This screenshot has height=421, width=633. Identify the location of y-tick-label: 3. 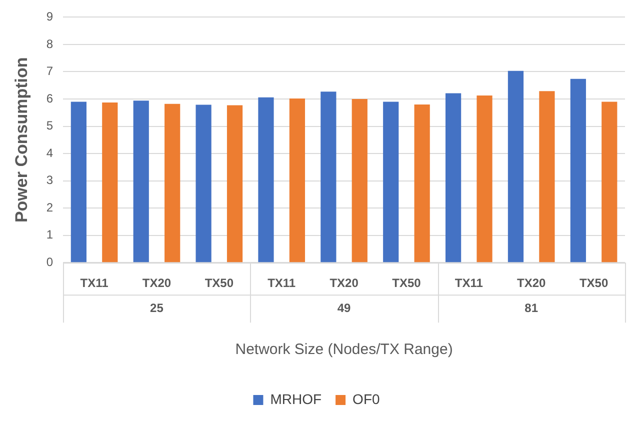
(50, 180).